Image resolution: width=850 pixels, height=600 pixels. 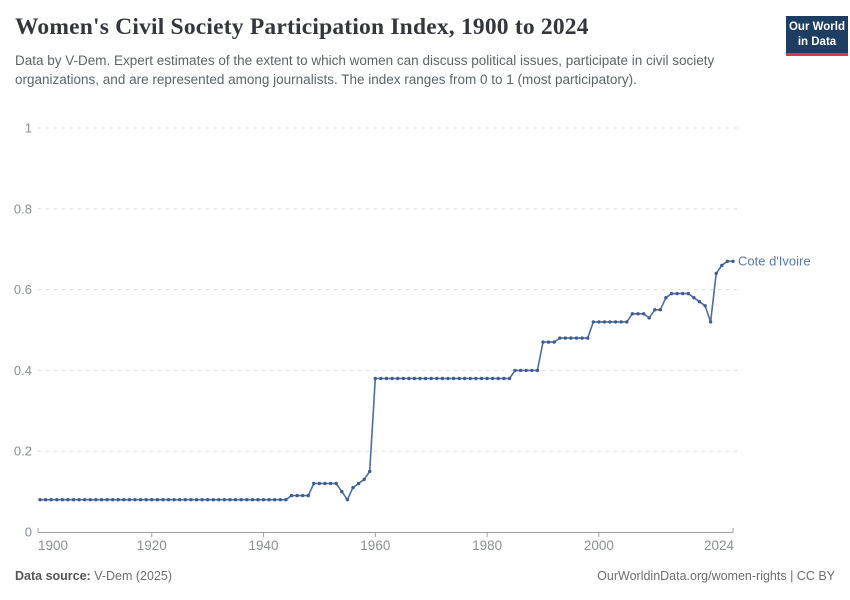 I want to click on x-tick-label: 1960, so click(x=375, y=545).